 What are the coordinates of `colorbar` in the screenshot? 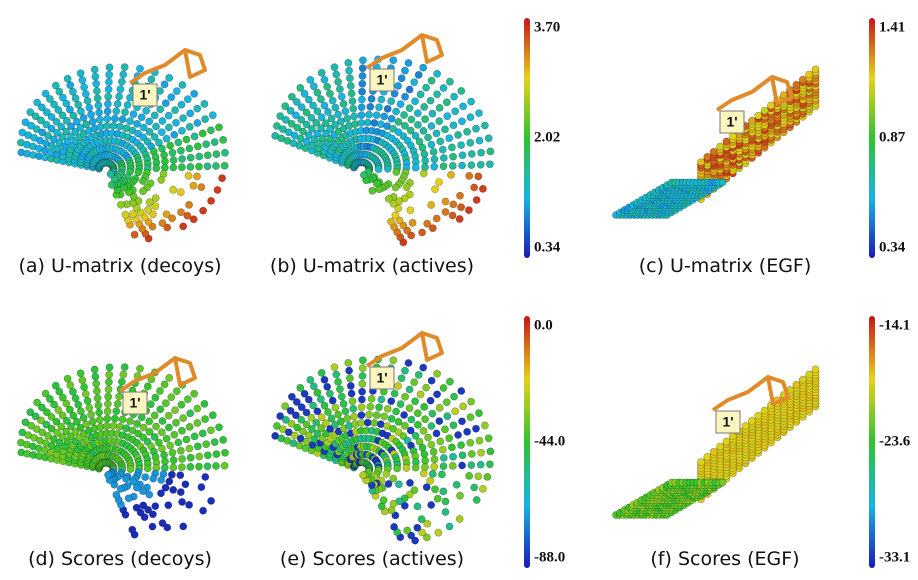 It's located at (527, 442).